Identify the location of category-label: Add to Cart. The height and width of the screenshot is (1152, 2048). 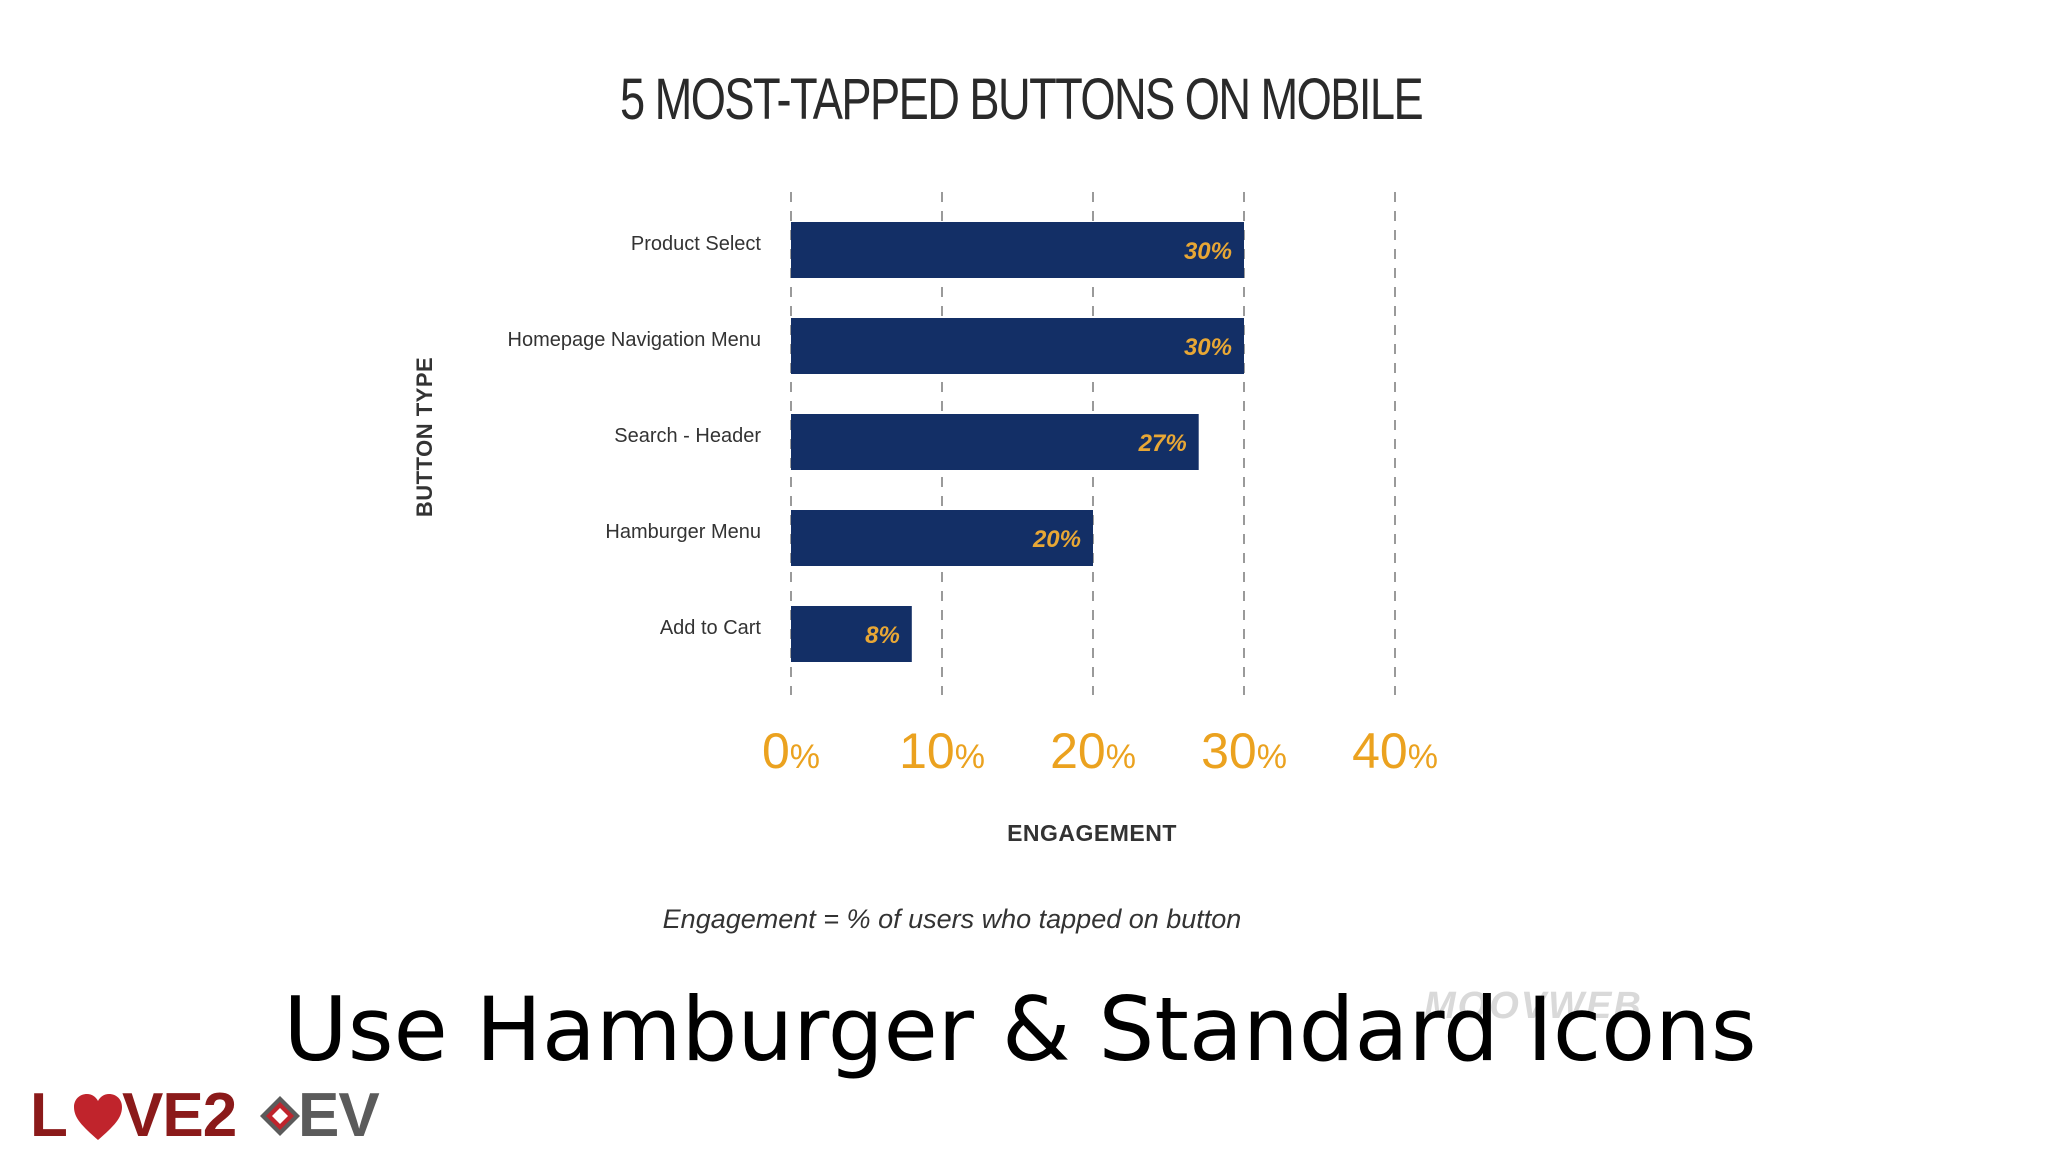
(711, 628).